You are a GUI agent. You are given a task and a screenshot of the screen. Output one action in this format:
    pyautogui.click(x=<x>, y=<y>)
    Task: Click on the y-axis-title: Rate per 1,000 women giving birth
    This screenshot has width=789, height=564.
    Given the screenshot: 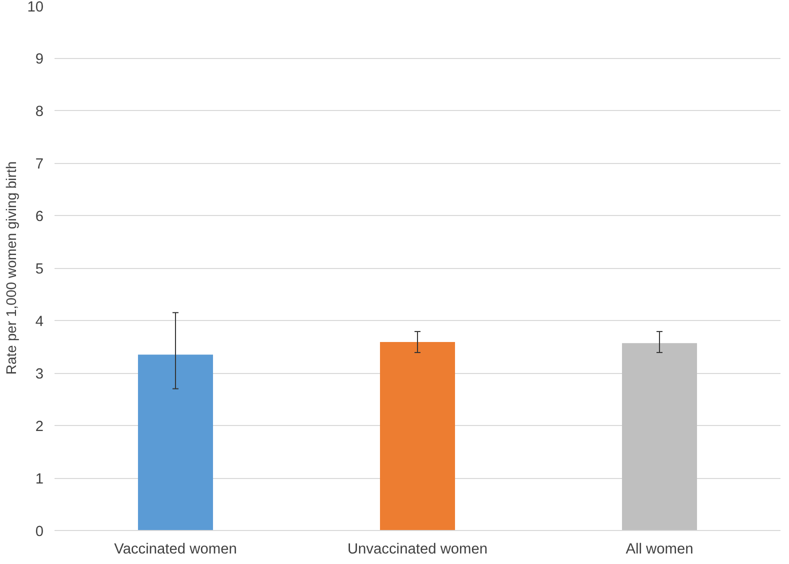 What is the action you would take?
    pyautogui.click(x=11, y=268)
    